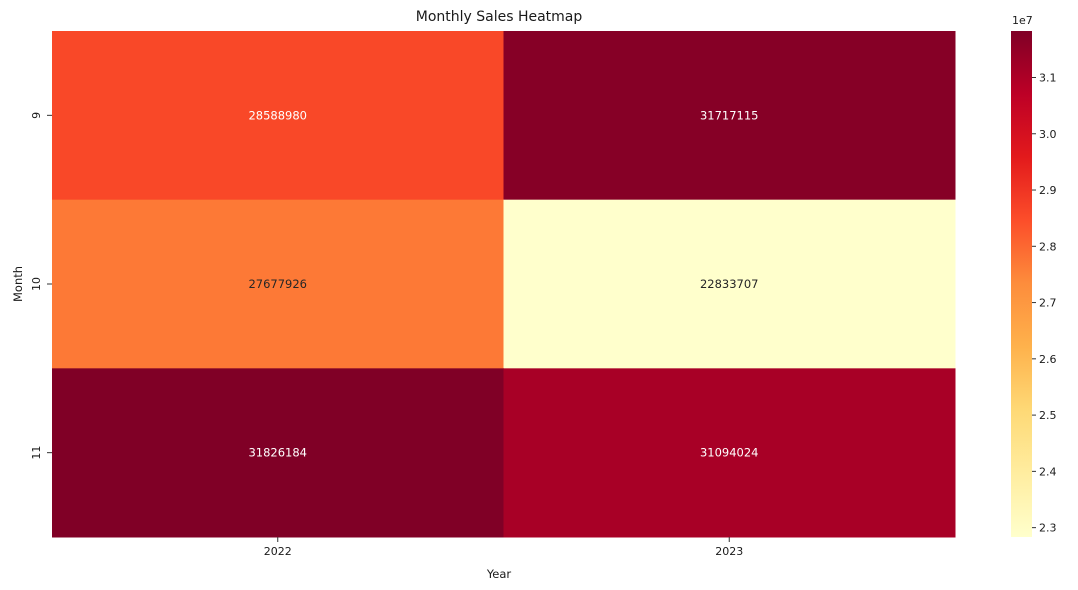 The width and height of the screenshot is (1078, 590). What do you see at coordinates (1048, 415) in the screenshot?
I see `colorbar-tick-label: 2.5` at bounding box center [1048, 415].